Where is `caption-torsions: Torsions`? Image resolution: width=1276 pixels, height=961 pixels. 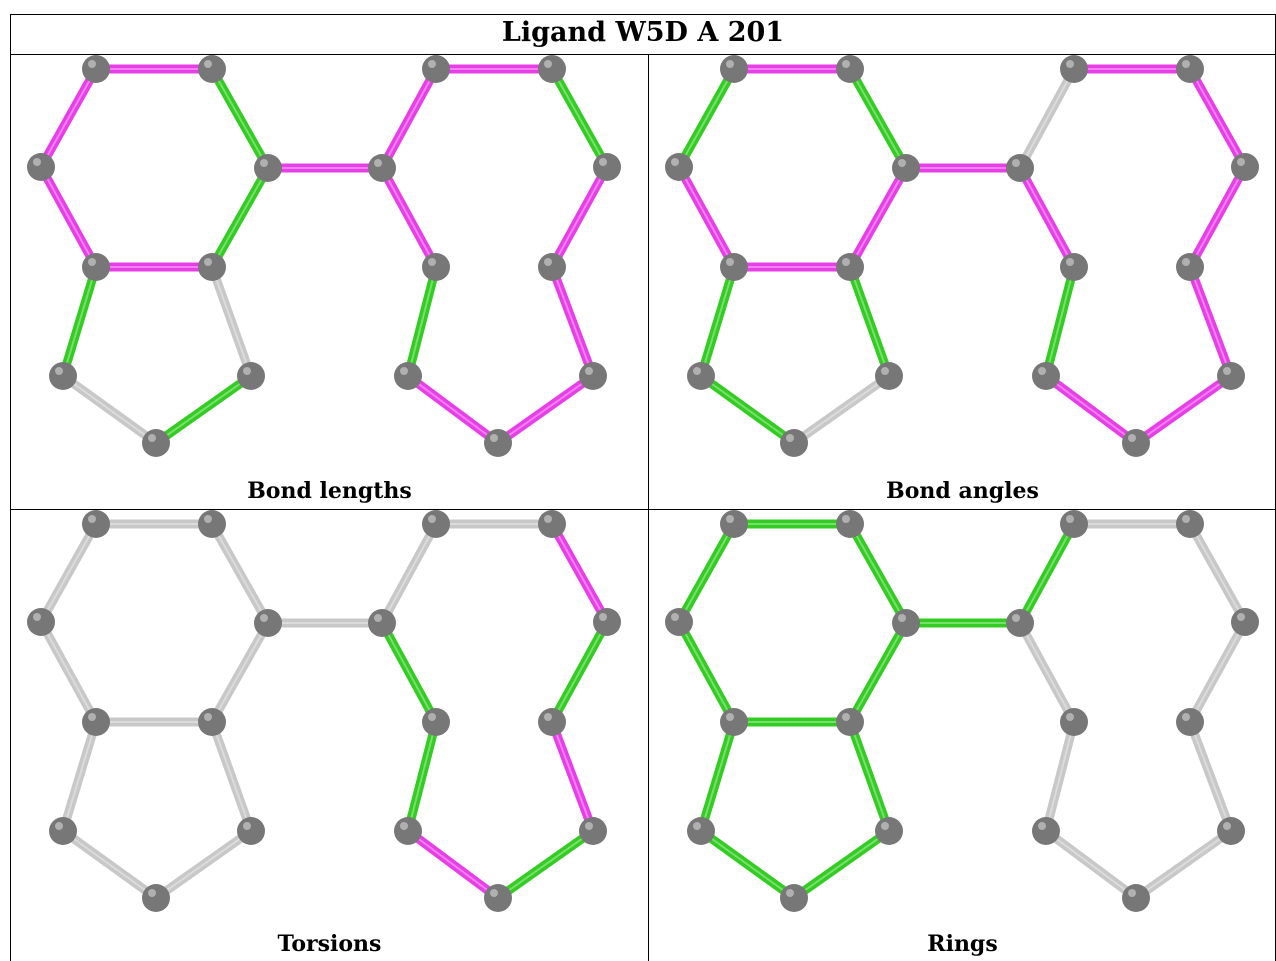
caption-torsions: Torsions is located at coordinates (329, 944).